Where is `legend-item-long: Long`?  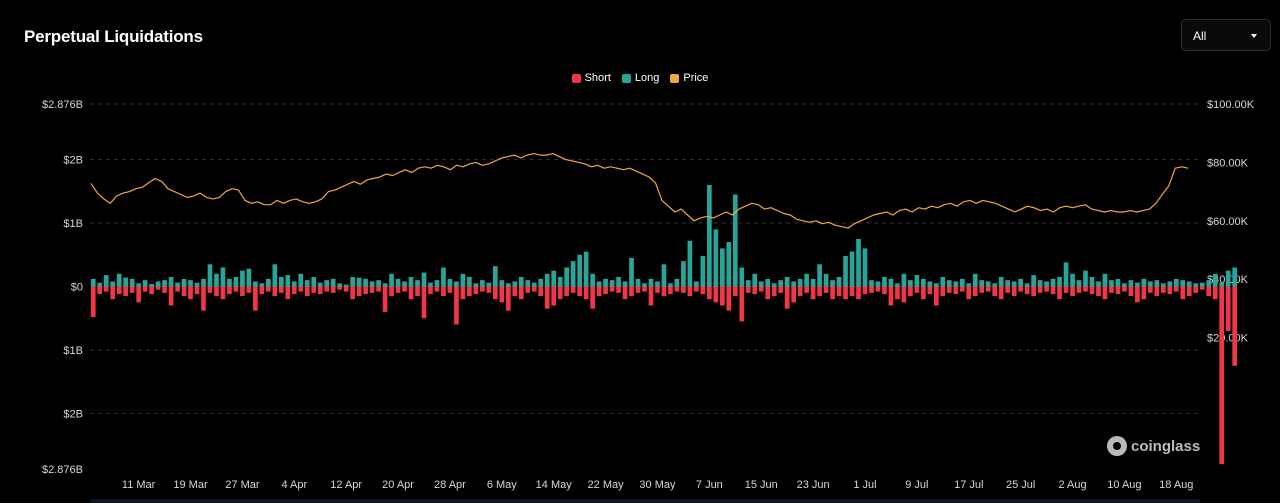 legend-item-long: Long is located at coordinates (640, 78).